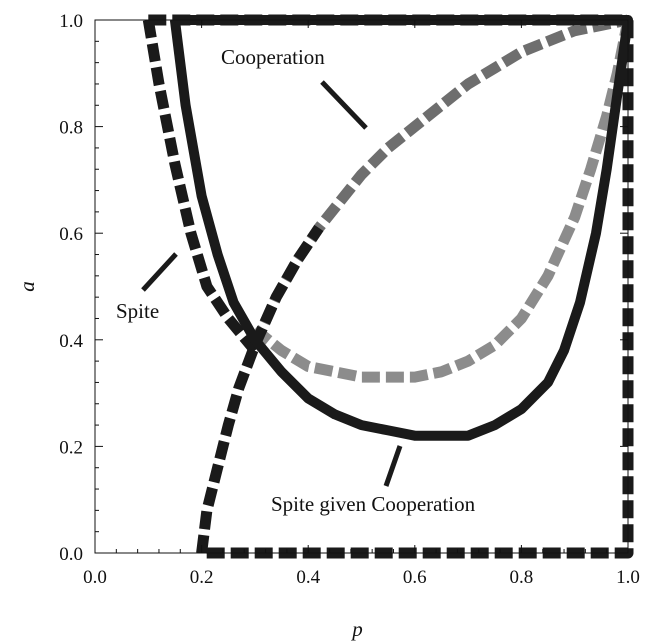  What do you see at coordinates (522, 577) in the screenshot?
I see `x-tick-label: 0.8` at bounding box center [522, 577].